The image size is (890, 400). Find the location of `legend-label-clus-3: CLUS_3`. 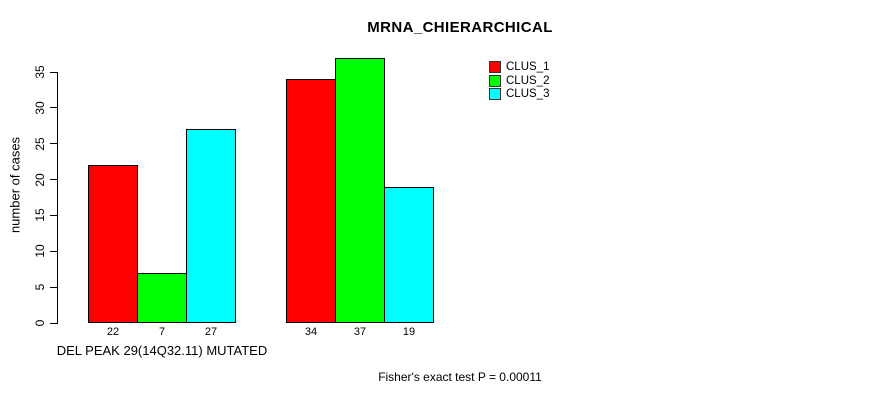

legend-label-clus-3: CLUS_3 is located at coordinates (528, 94).